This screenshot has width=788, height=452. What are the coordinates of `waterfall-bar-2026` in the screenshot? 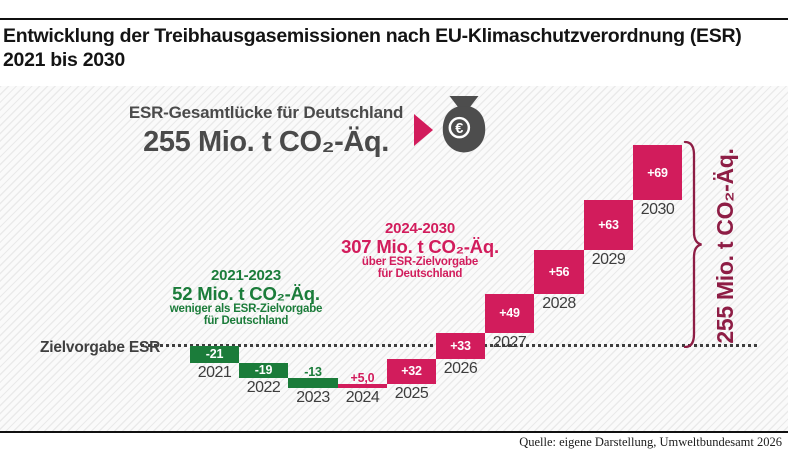 It's located at (460, 345).